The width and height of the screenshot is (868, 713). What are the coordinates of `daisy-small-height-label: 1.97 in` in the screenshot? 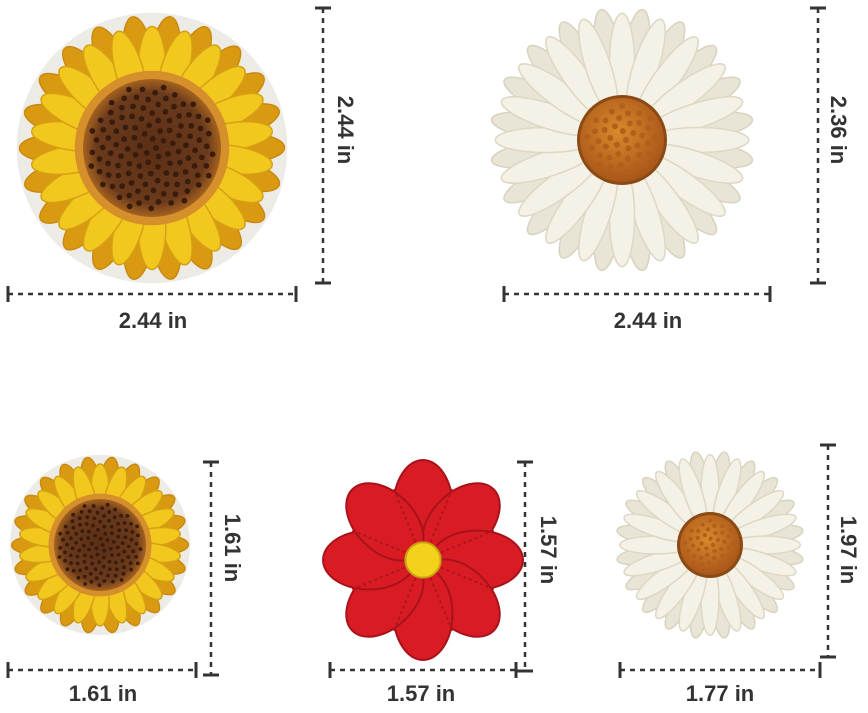 It's located at (848, 550).